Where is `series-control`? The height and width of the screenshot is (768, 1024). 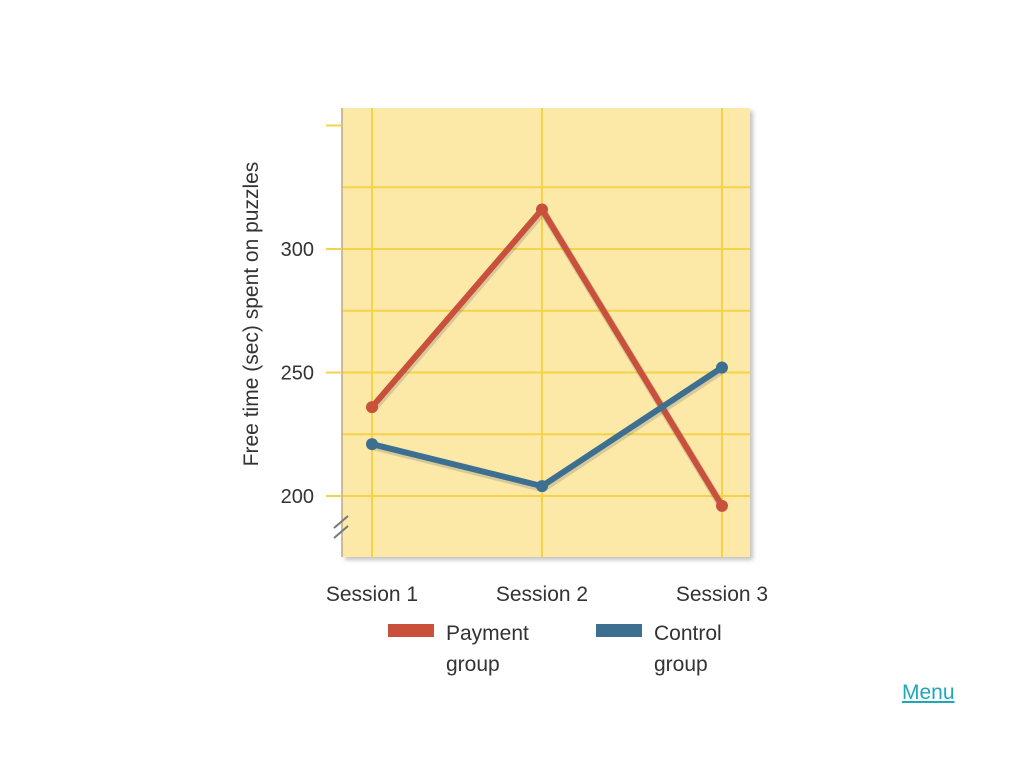 series-control is located at coordinates (547, 427).